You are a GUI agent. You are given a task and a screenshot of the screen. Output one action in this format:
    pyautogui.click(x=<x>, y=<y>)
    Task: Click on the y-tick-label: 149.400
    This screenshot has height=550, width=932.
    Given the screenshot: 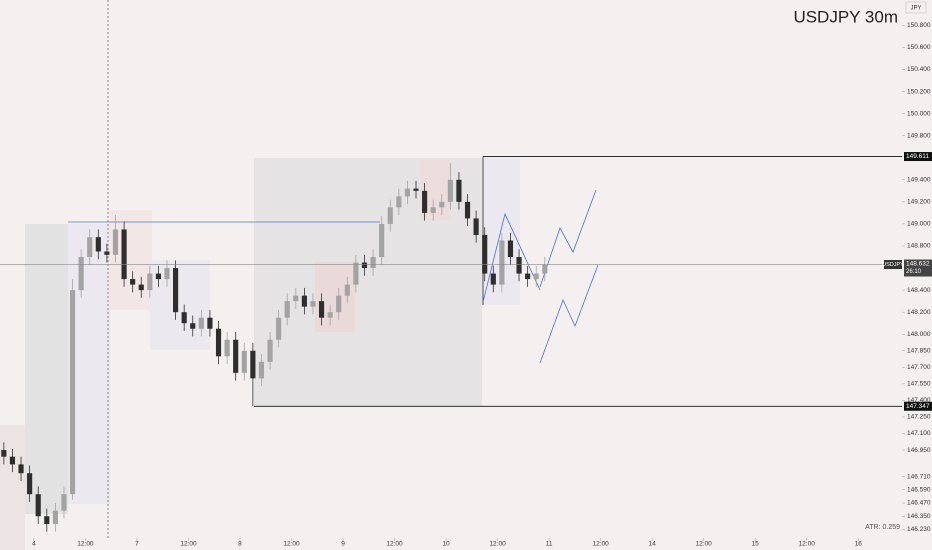 What is the action you would take?
    pyautogui.click(x=919, y=180)
    